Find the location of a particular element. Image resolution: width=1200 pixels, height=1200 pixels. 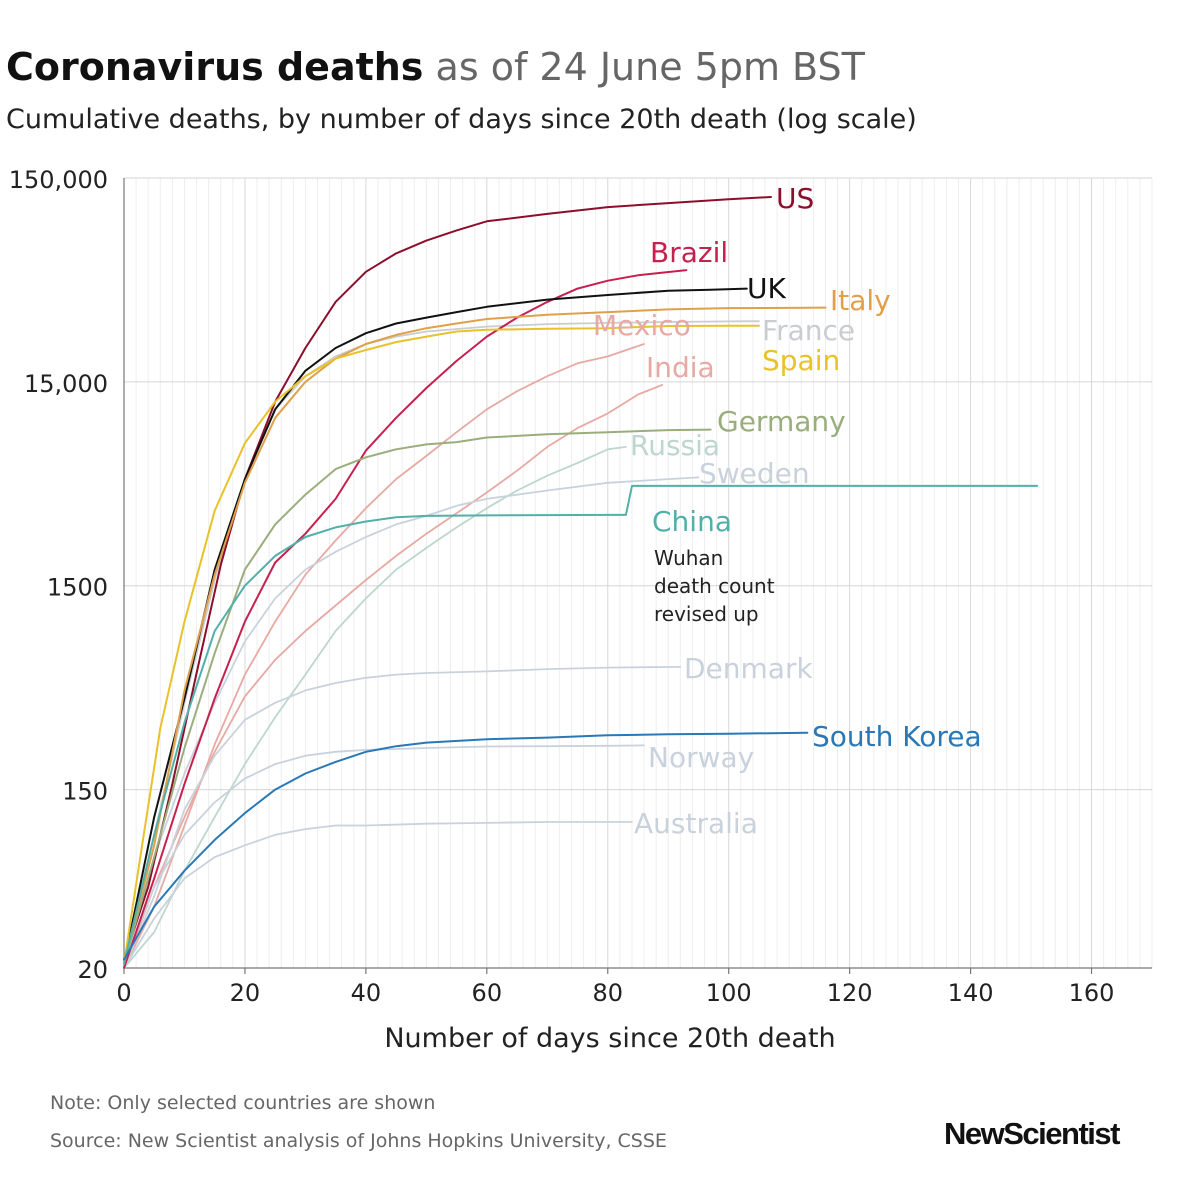

x-axis-ticks: 0 20 40 60 80 100 120 140 160 is located at coordinates (615, 987).